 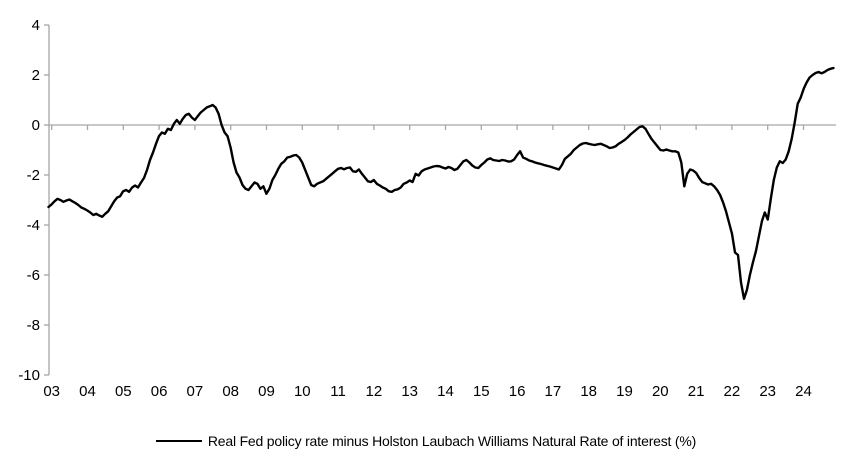 What do you see at coordinates (159, 391) in the screenshot?
I see `x-tick-label: 06` at bounding box center [159, 391].